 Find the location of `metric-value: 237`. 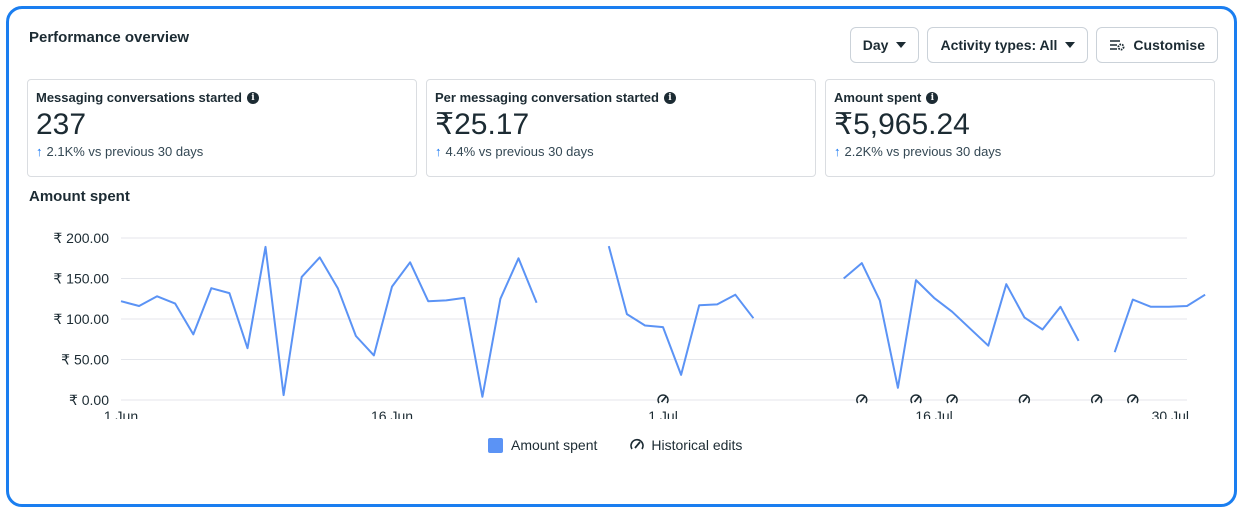

metric-value: 237 is located at coordinates (61, 124).